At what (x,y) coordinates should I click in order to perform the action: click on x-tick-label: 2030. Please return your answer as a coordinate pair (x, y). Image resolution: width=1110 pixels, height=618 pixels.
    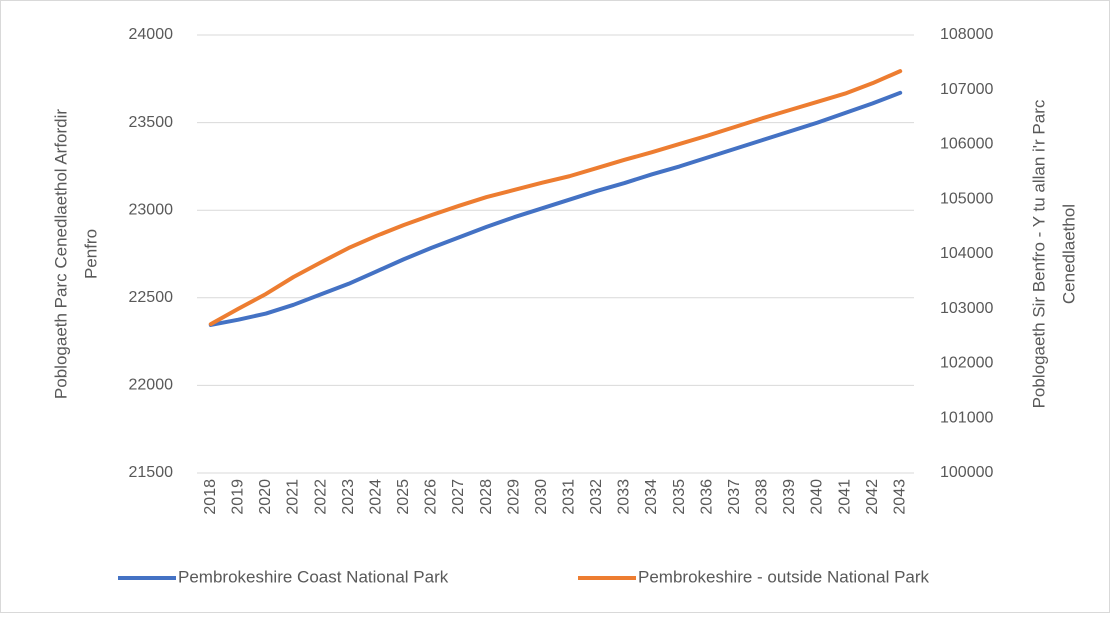
    Looking at the image, I should click on (541, 497).